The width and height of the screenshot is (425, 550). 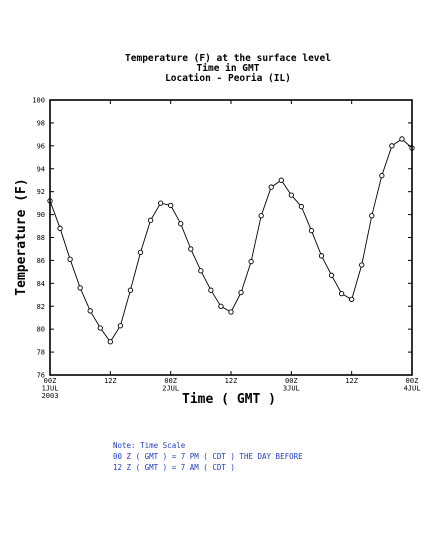 What do you see at coordinates (229, 399) in the screenshot?
I see `x-axis-label: Time ( GMT )` at bounding box center [229, 399].